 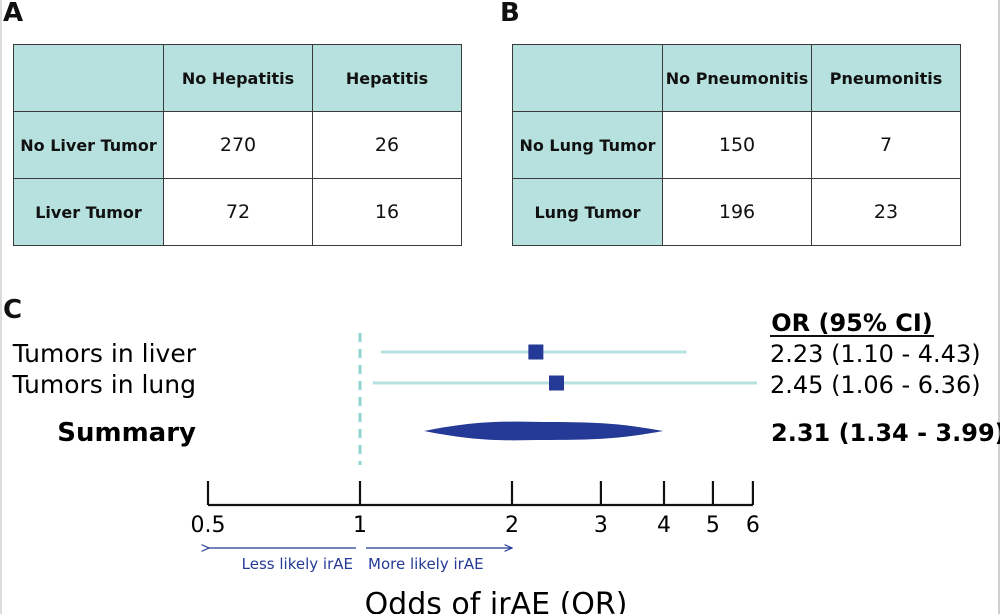 What do you see at coordinates (88, 212) in the screenshot?
I see `row-header-liver-tumor: Liver Tumor` at bounding box center [88, 212].